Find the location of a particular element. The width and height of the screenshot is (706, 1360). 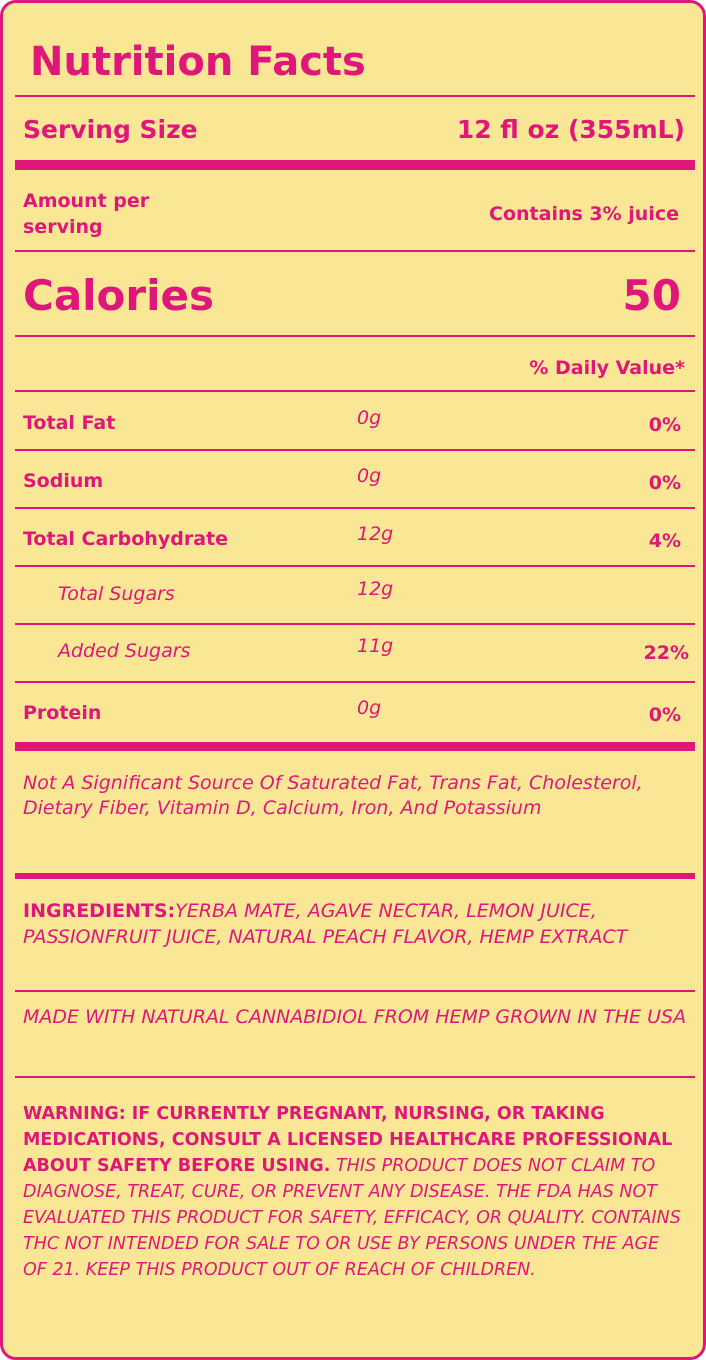

nutrient-name: Total Carbohydrate is located at coordinates (125, 539).